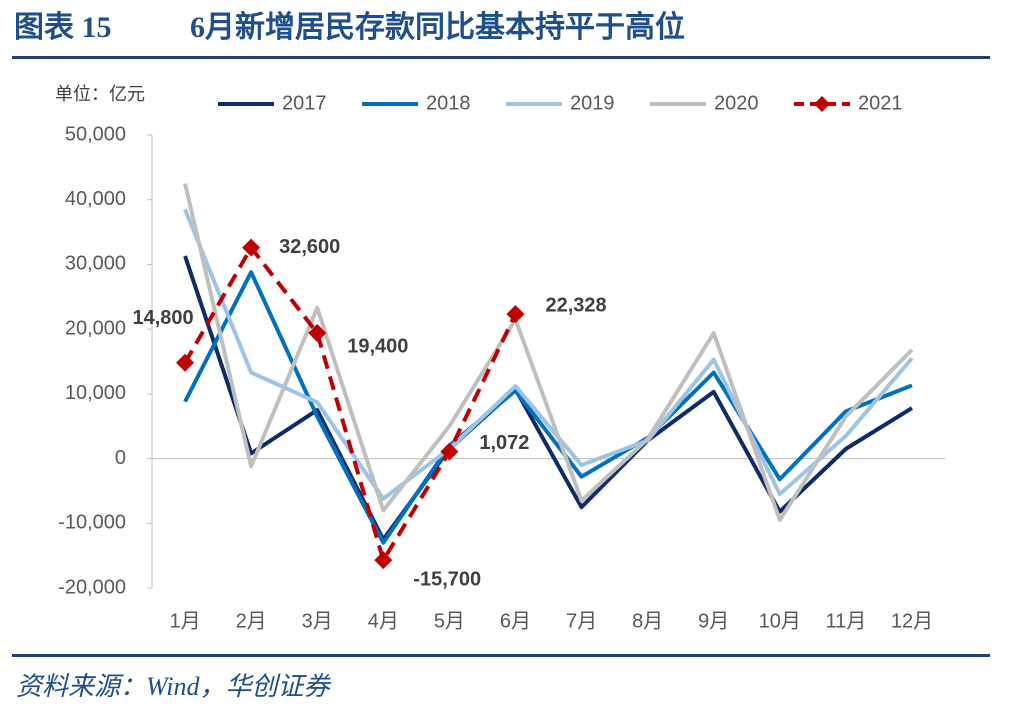 The image size is (1018, 719). What do you see at coordinates (447, 579) in the screenshot?
I see `data-label: -15,700` at bounding box center [447, 579].